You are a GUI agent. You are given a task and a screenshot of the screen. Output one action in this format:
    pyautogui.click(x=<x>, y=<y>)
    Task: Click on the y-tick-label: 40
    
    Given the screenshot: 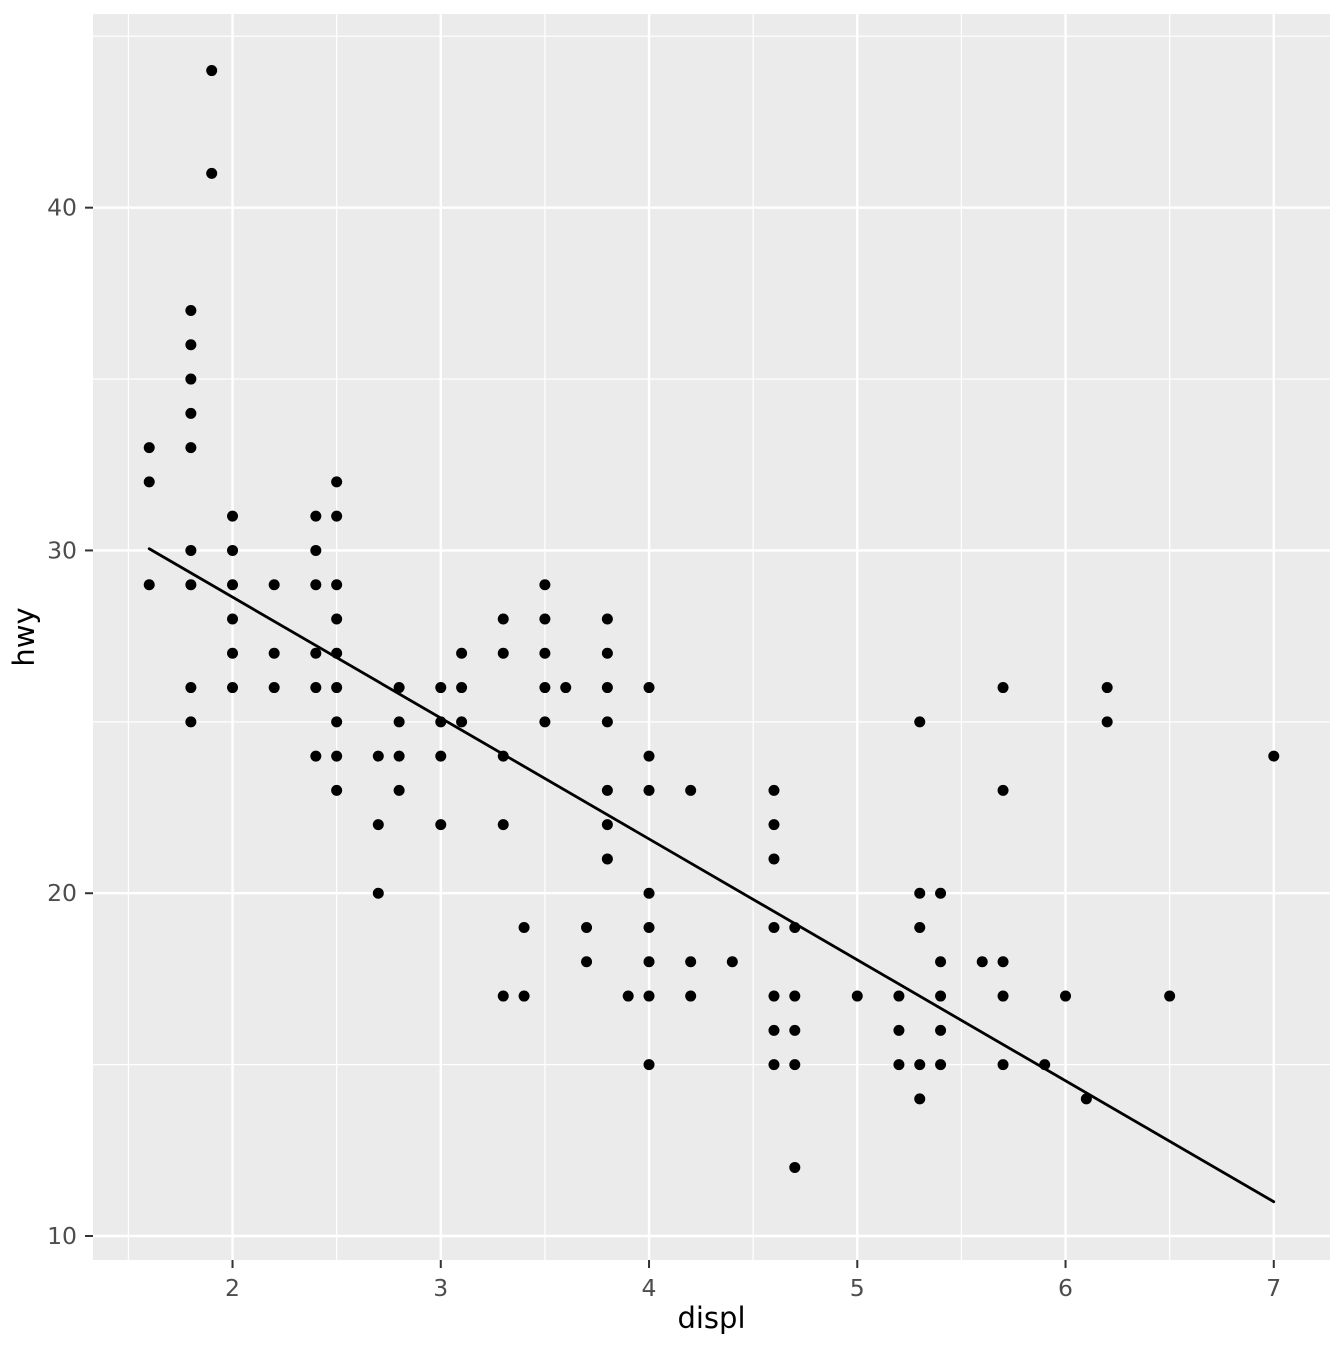 What is the action you would take?
    pyautogui.click(x=62, y=208)
    